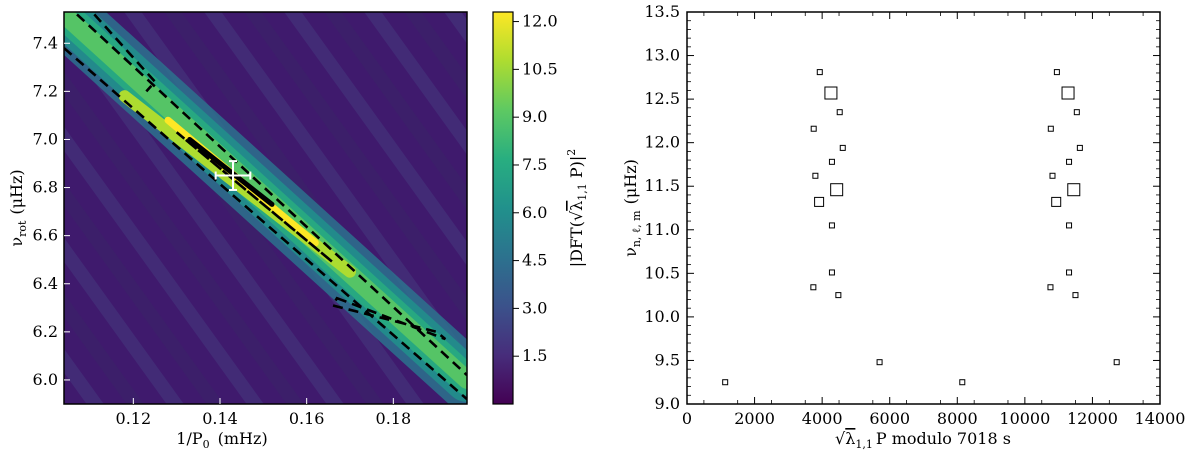 Image resolution: width=1200 pixels, height=461 pixels. I want to click on scatter-y-tick-label: 12.5, so click(662, 98).